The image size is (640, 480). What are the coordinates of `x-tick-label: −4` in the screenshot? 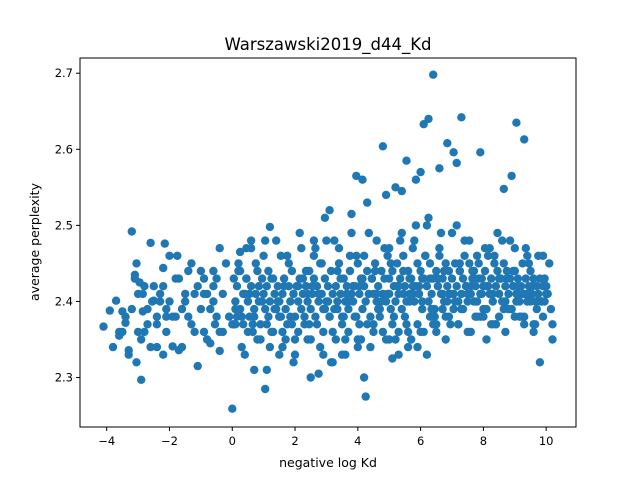 It's located at (106, 441).